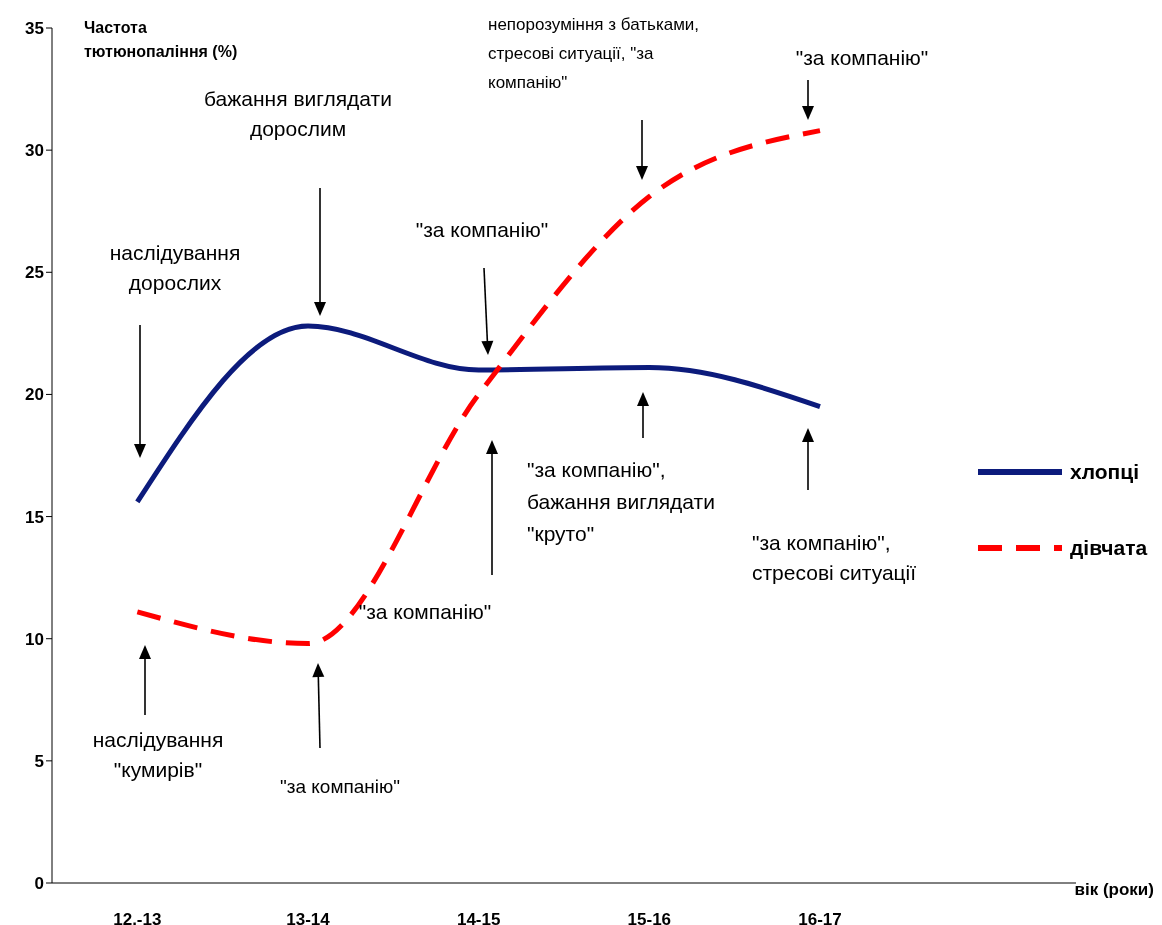 The image size is (1162, 925). I want to click on y-axis-title: Частота тютюнопаління (%), so click(161, 40).